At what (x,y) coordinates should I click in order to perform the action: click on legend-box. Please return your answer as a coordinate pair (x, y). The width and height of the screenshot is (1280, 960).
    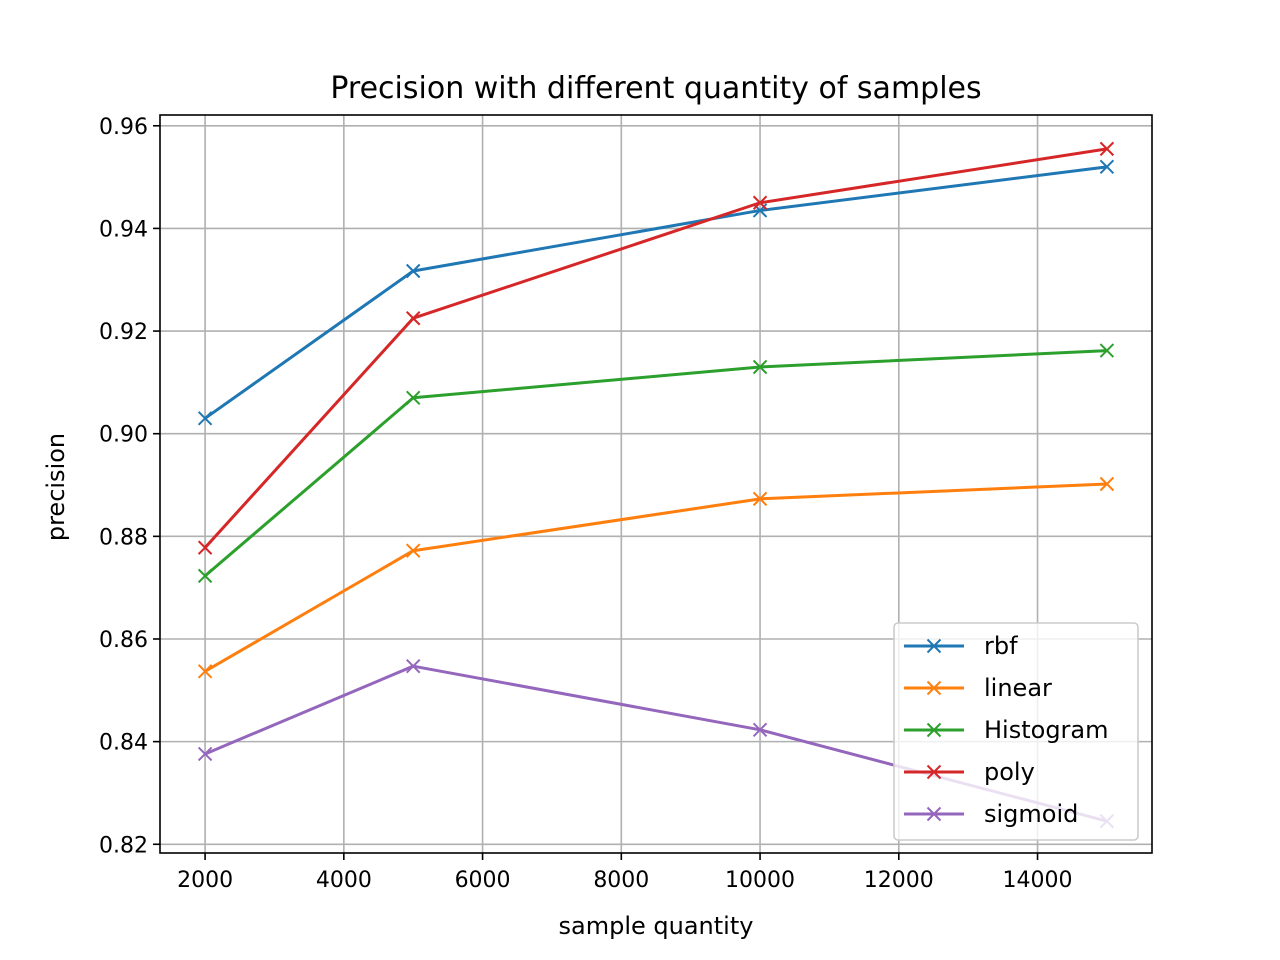
    Looking at the image, I should click on (1016, 731).